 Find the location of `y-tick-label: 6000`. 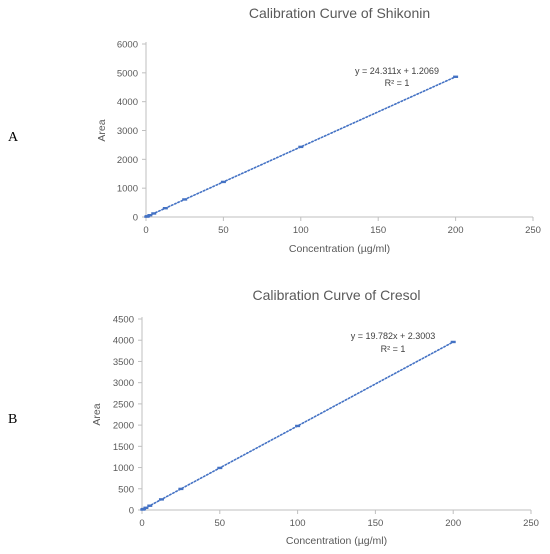

y-tick-label: 6000 is located at coordinates (127, 45).